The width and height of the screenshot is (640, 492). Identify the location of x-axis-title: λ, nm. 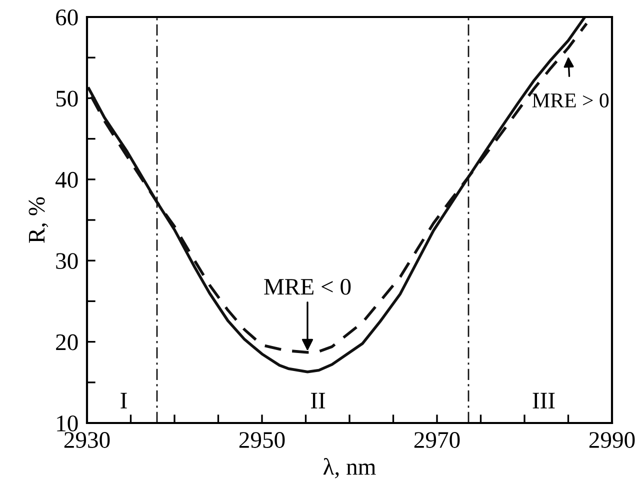
(349, 468).